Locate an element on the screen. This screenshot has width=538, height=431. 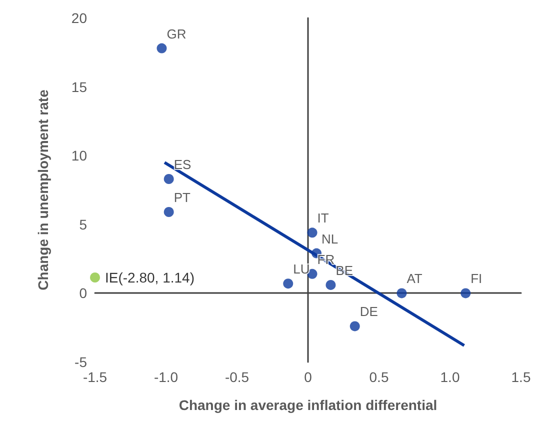
x-tick-label: 0.5 is located at coordinates (379, 377).